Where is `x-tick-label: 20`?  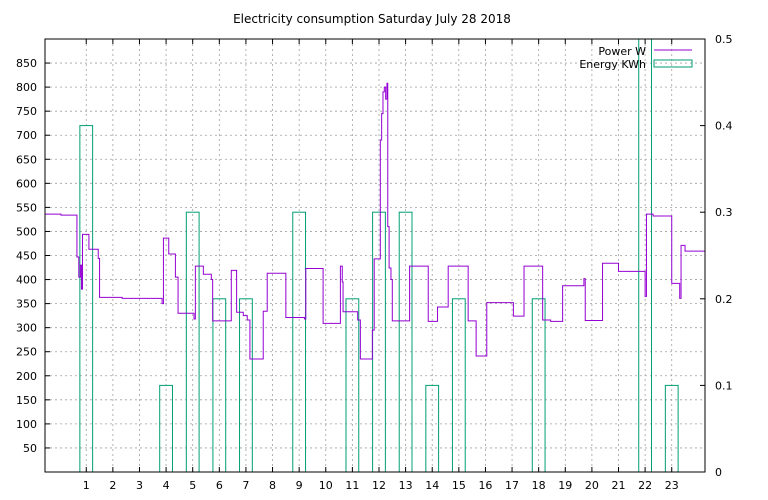
x-tick-label: 20 is located at coordinates (592, 485).